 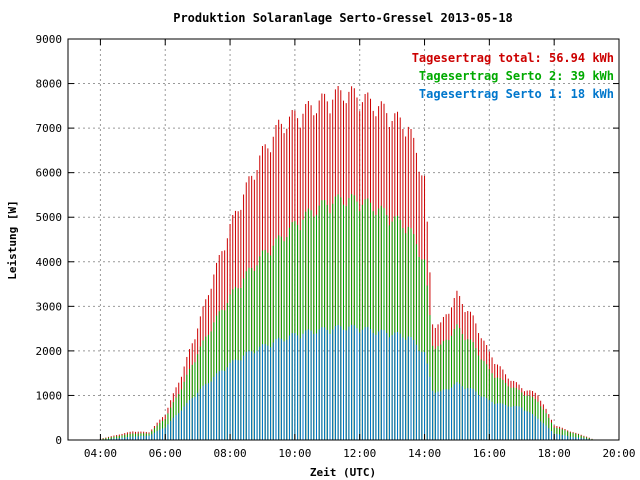 What do you see at coordinates (49, 306) in the screenshot?
I see `y-tick-label: 3000` at bounding box center [49, 306].